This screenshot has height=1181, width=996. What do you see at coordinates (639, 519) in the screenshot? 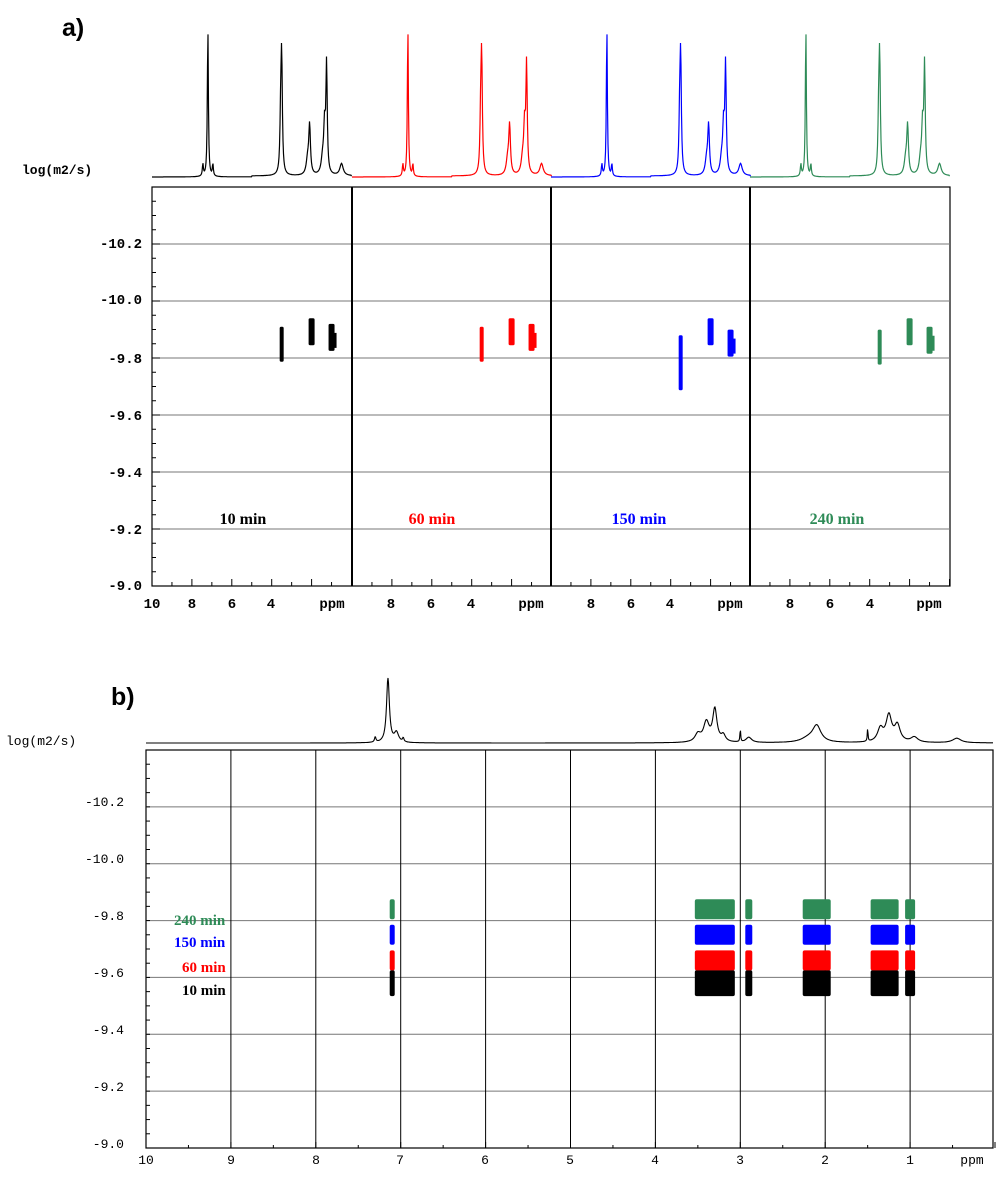
I see `time-label-150-min: 150 min` at bounding box center [639, 519].